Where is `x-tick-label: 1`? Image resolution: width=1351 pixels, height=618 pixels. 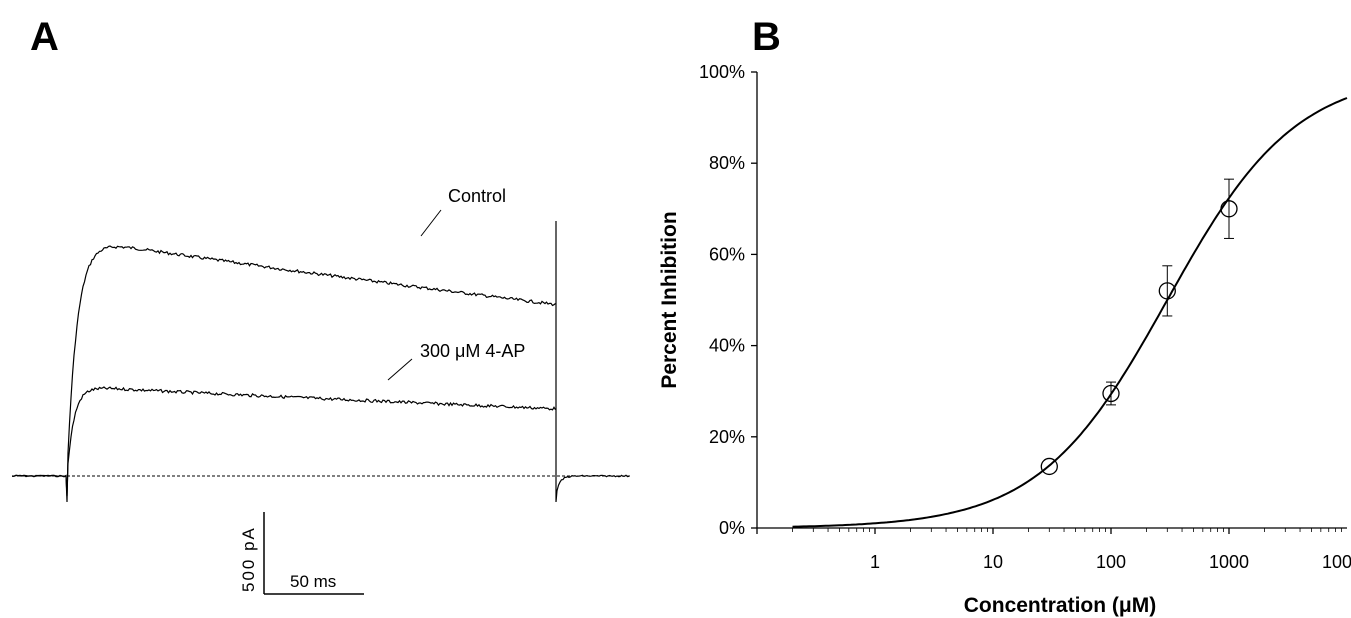 x-tick-label: 1 is located at coordinates (875, 562).